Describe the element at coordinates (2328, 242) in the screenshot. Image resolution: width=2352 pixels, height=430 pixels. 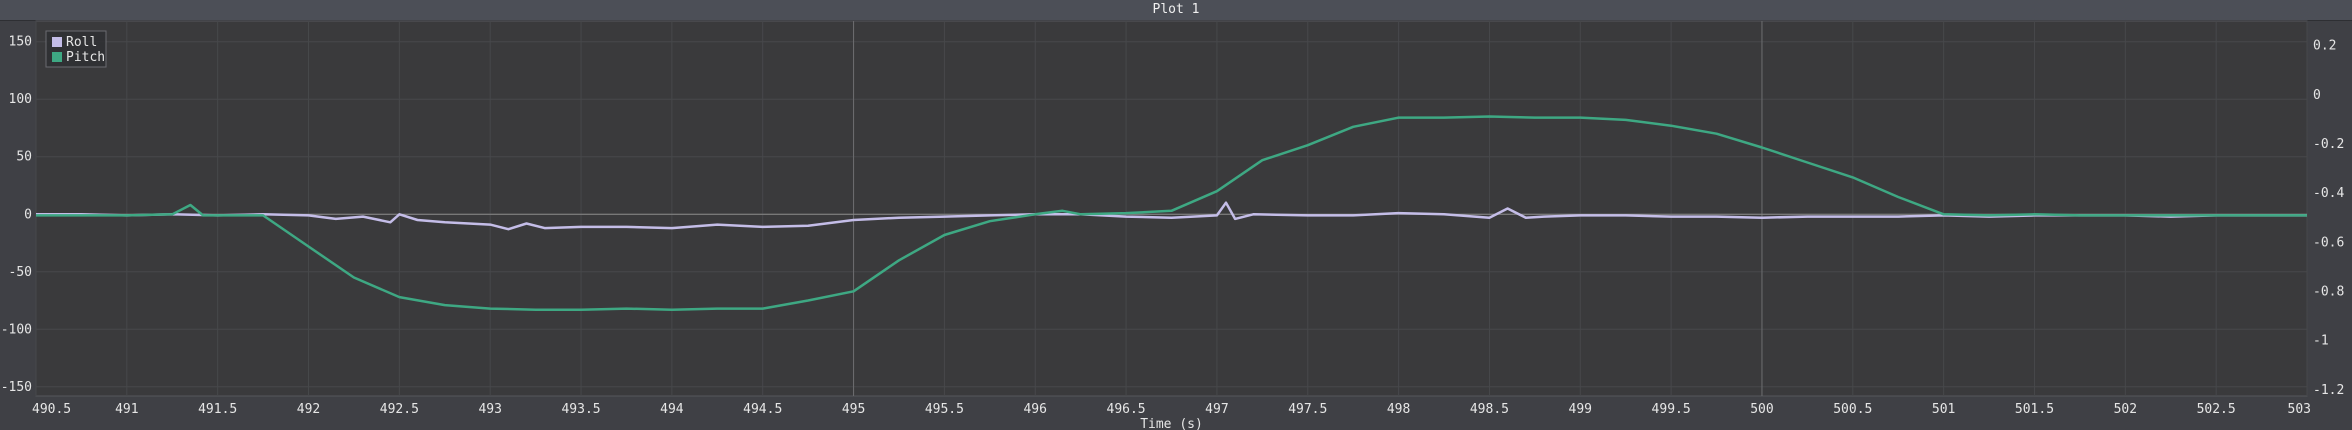
I see `y2-tick-label: -0.6` at that location.